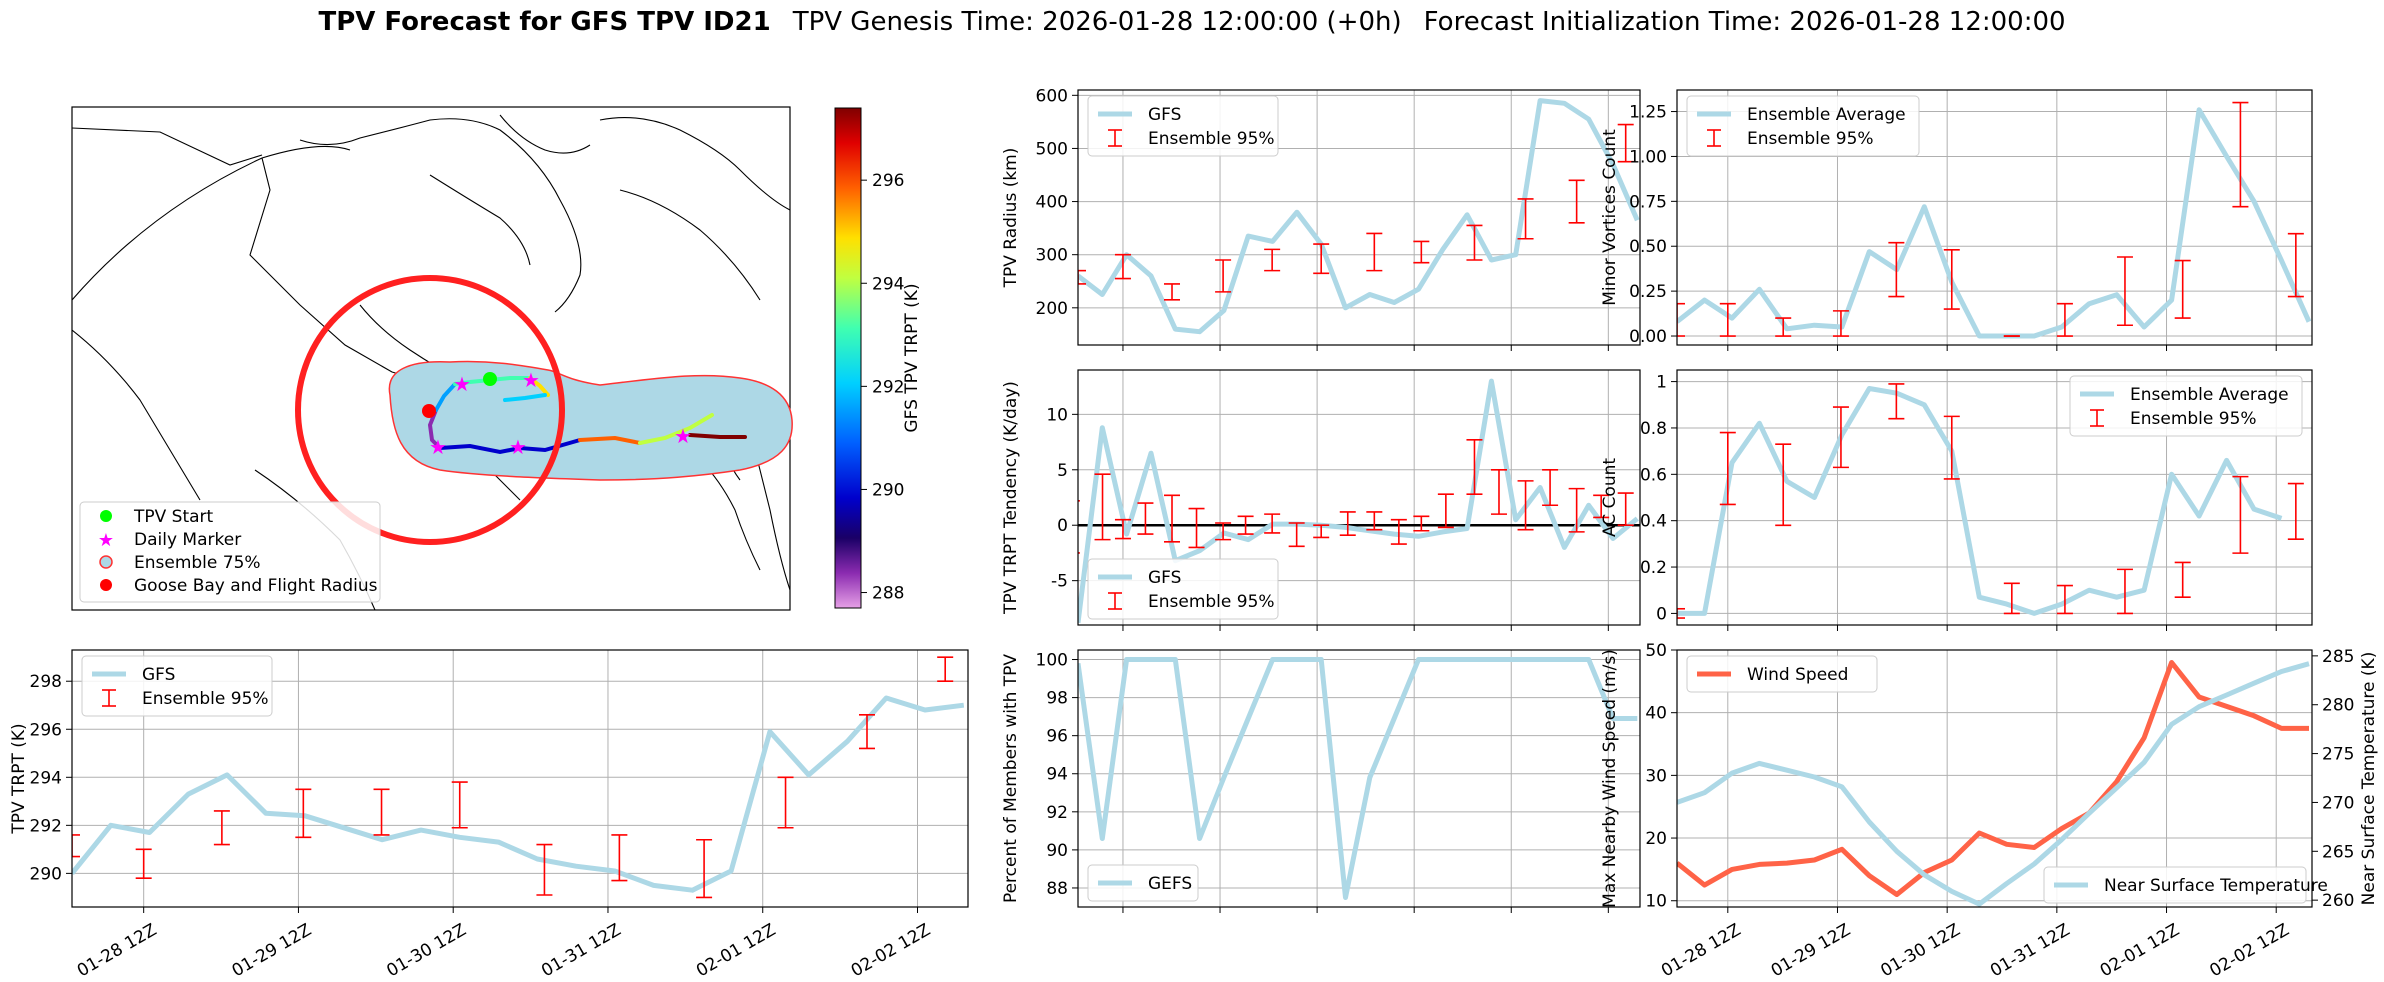  What do you see at coordinates (878, 358) in the screenshot?
I see `colorbar: 288 290 292 294 296 GFS TPV TRPT (K)` at bounding box center [878, 358].